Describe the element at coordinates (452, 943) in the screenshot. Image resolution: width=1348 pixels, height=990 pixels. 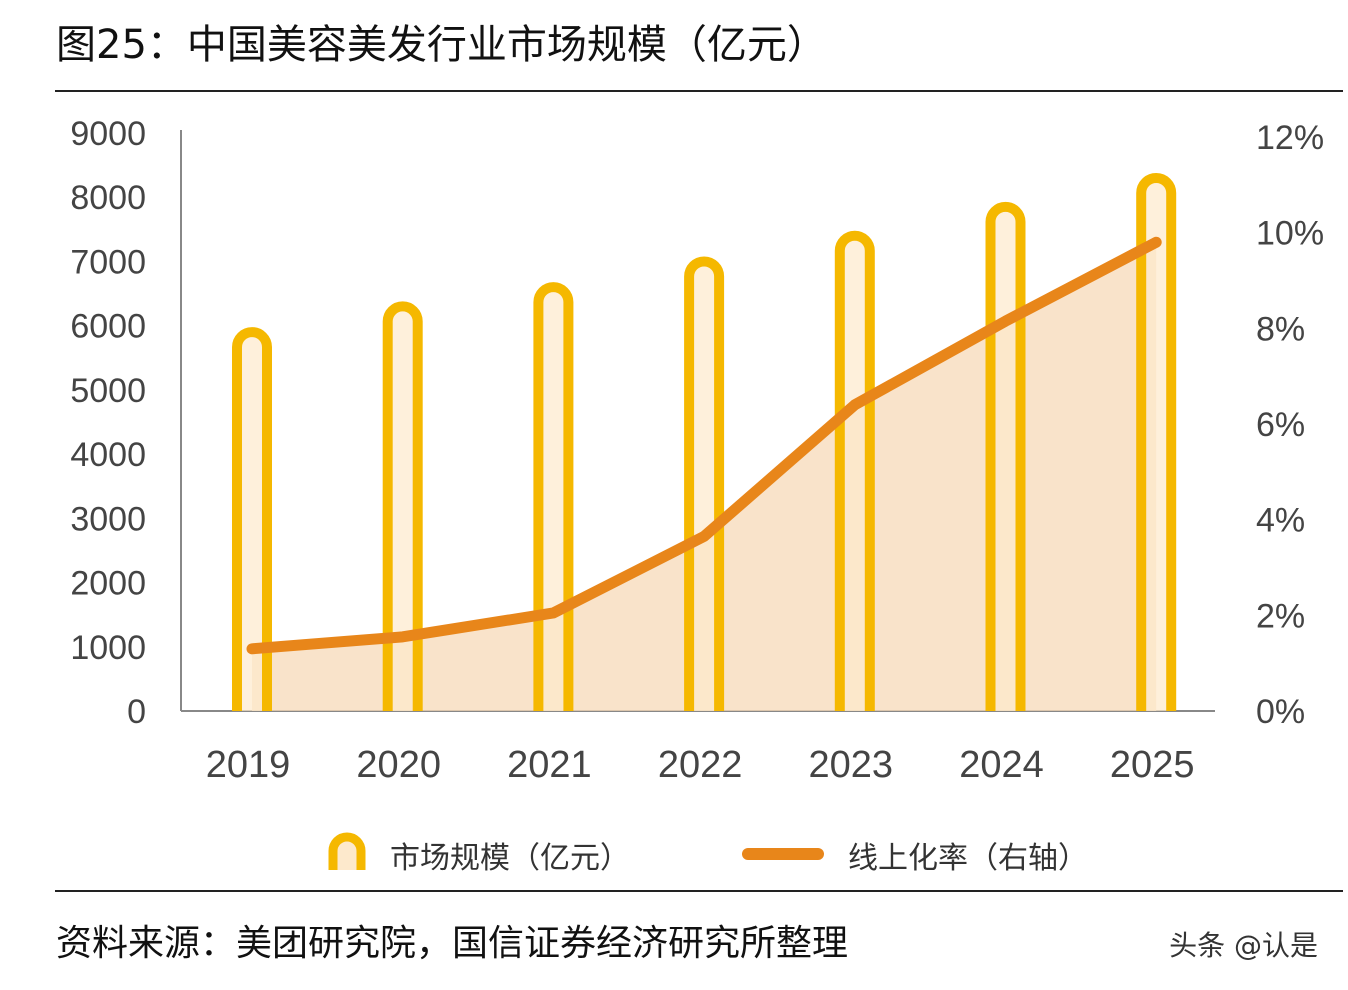
I see `source-note: 资料来源：美团研究院，国信证券经济研究所整理` at that location.